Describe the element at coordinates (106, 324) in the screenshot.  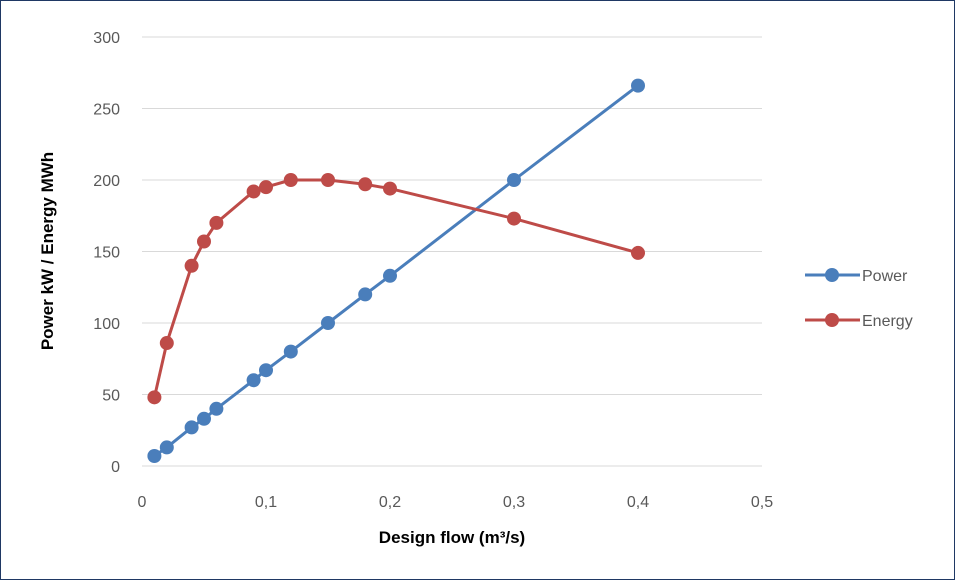
I see `y-tick-label: 100` at that location.